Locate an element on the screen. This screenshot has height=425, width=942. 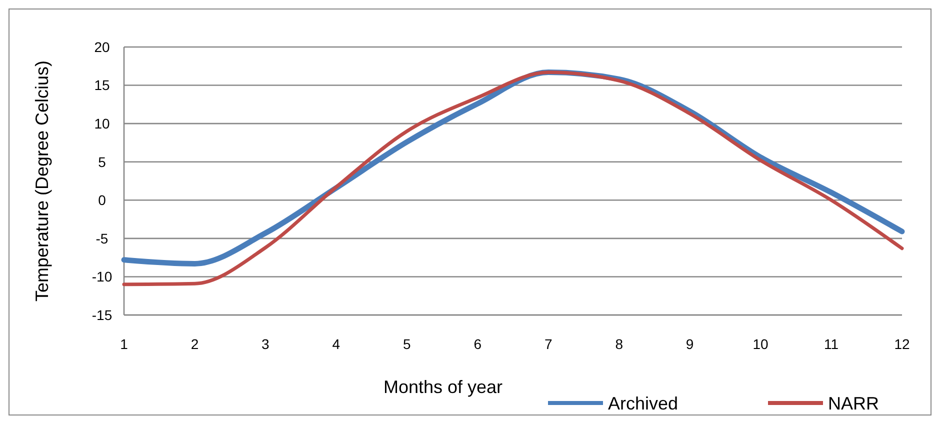
y-tick-label: 5 is located at coordinates (102, 162).